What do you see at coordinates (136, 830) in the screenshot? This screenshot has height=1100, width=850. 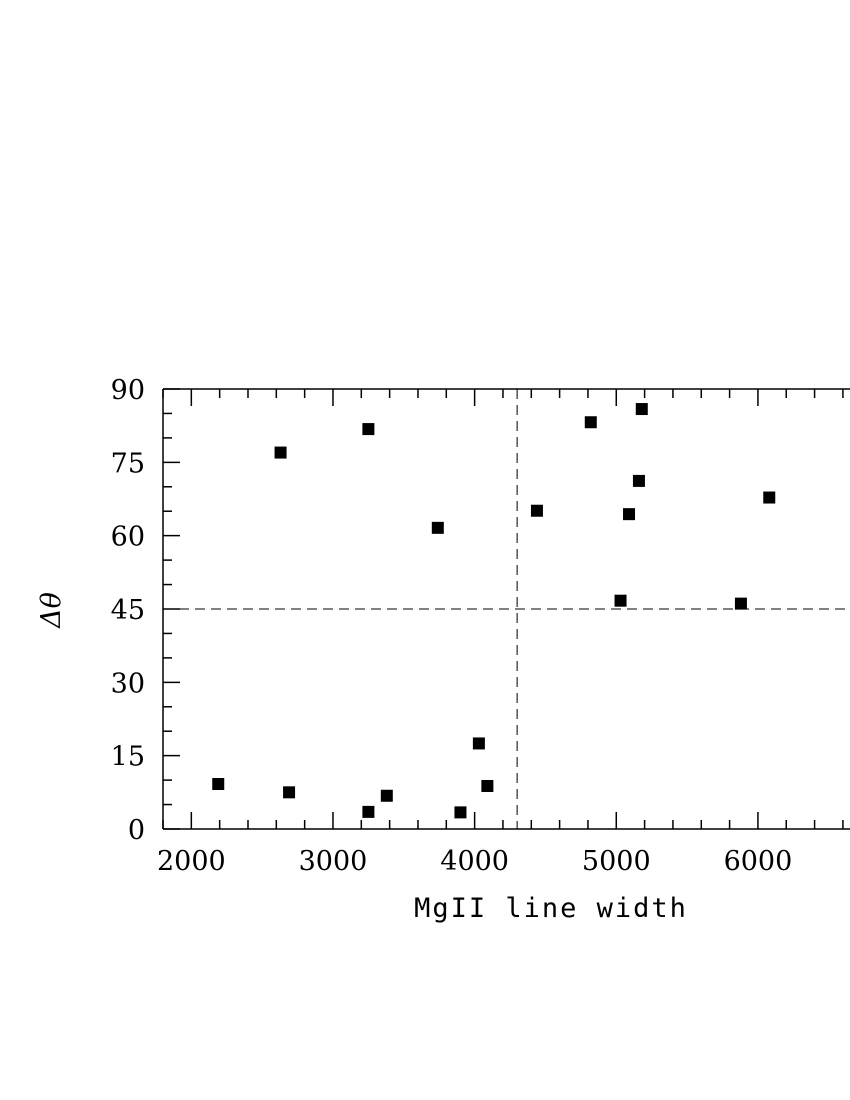 I see `y-tick-label: 0` at bounding box center [136, 830].